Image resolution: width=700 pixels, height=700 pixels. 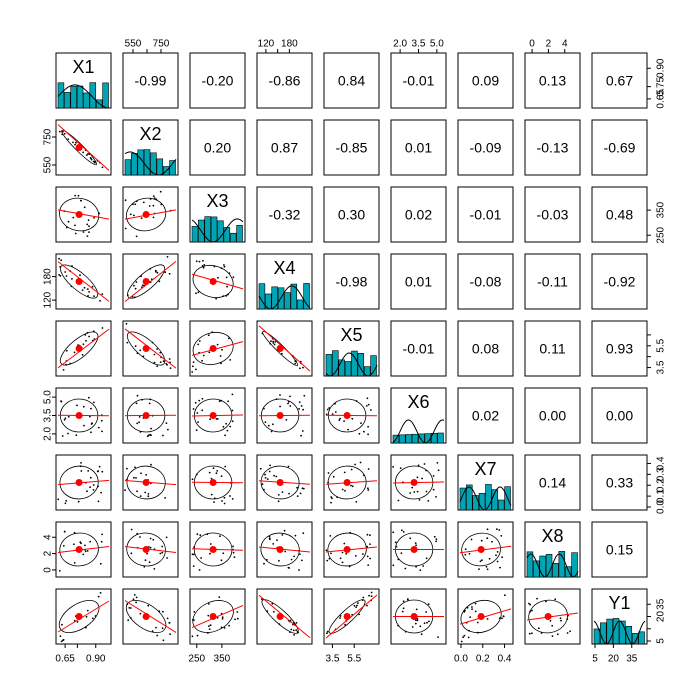 I want to click on panel-X6-X7, so click(x=418, y=482).